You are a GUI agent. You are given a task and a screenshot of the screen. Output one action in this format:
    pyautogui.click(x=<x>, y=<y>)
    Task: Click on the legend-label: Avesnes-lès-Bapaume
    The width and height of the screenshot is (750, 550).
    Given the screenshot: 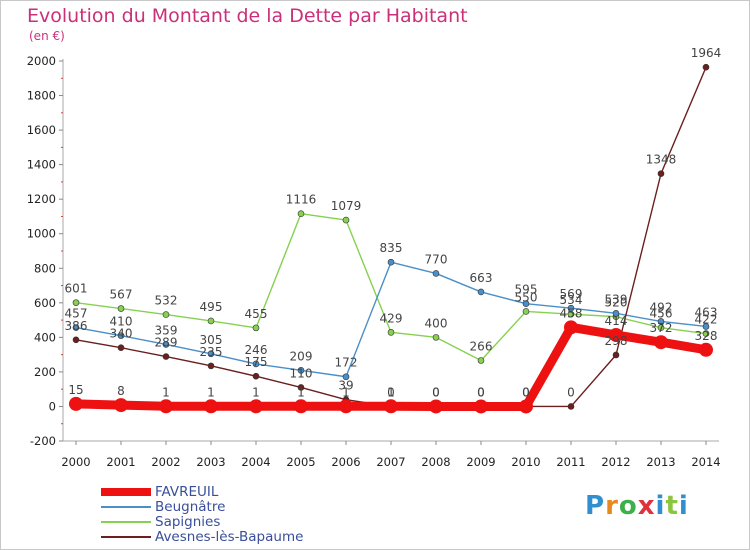 What is the action you would take?
    pyautogui.click(x=229, y=537)
    